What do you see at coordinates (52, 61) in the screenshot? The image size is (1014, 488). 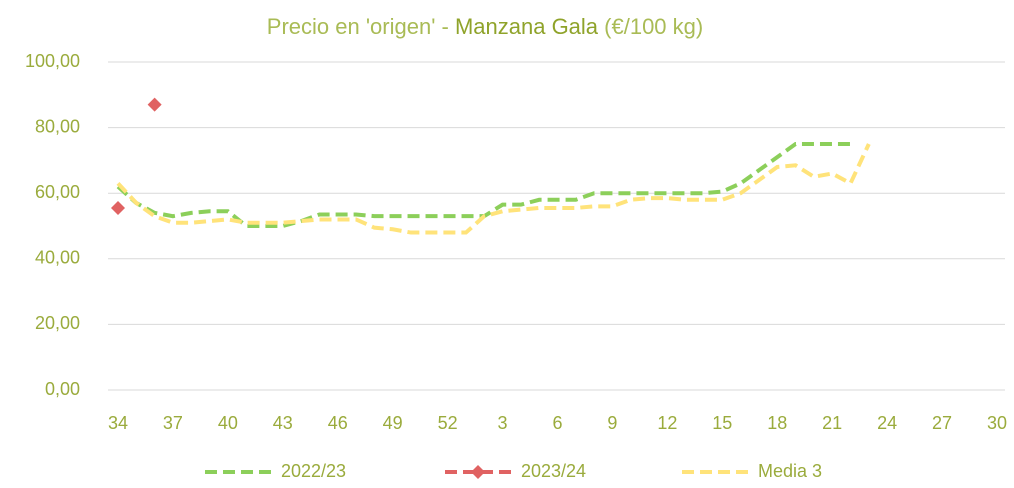 I see `y-tick-label: 100,00` at bounding box center [52, 61].